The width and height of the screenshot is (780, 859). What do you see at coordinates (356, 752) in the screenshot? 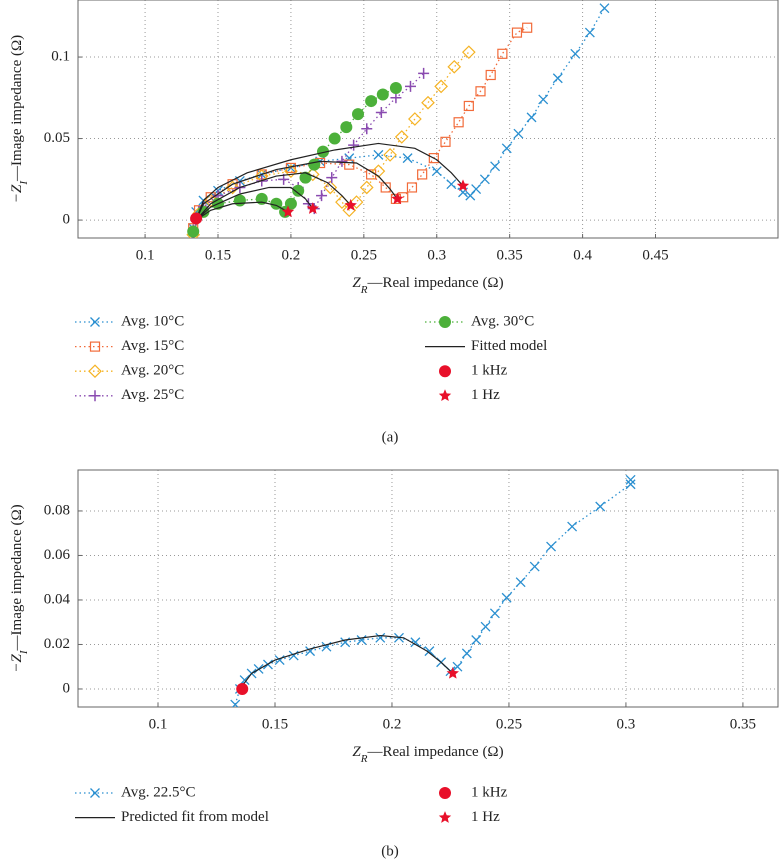
I see `xlabel-part: Z` at bounding box center [356, 752].